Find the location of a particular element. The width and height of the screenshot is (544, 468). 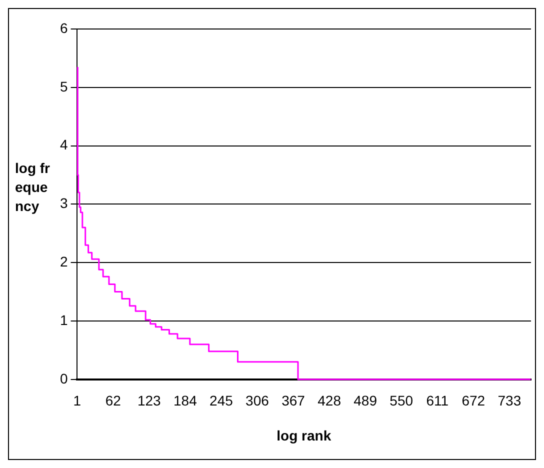

x-tick-label: 62 is located at coordinates (113, 400).